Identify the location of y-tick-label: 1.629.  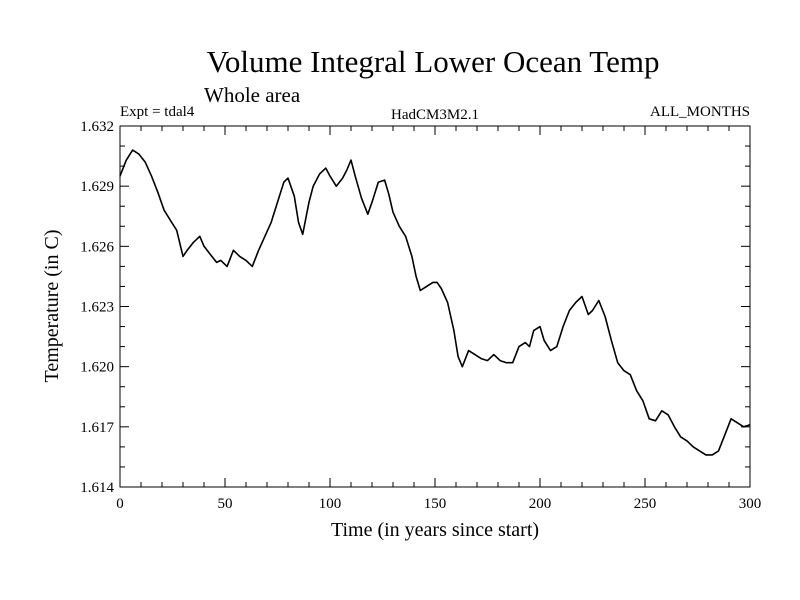
(97, 187).